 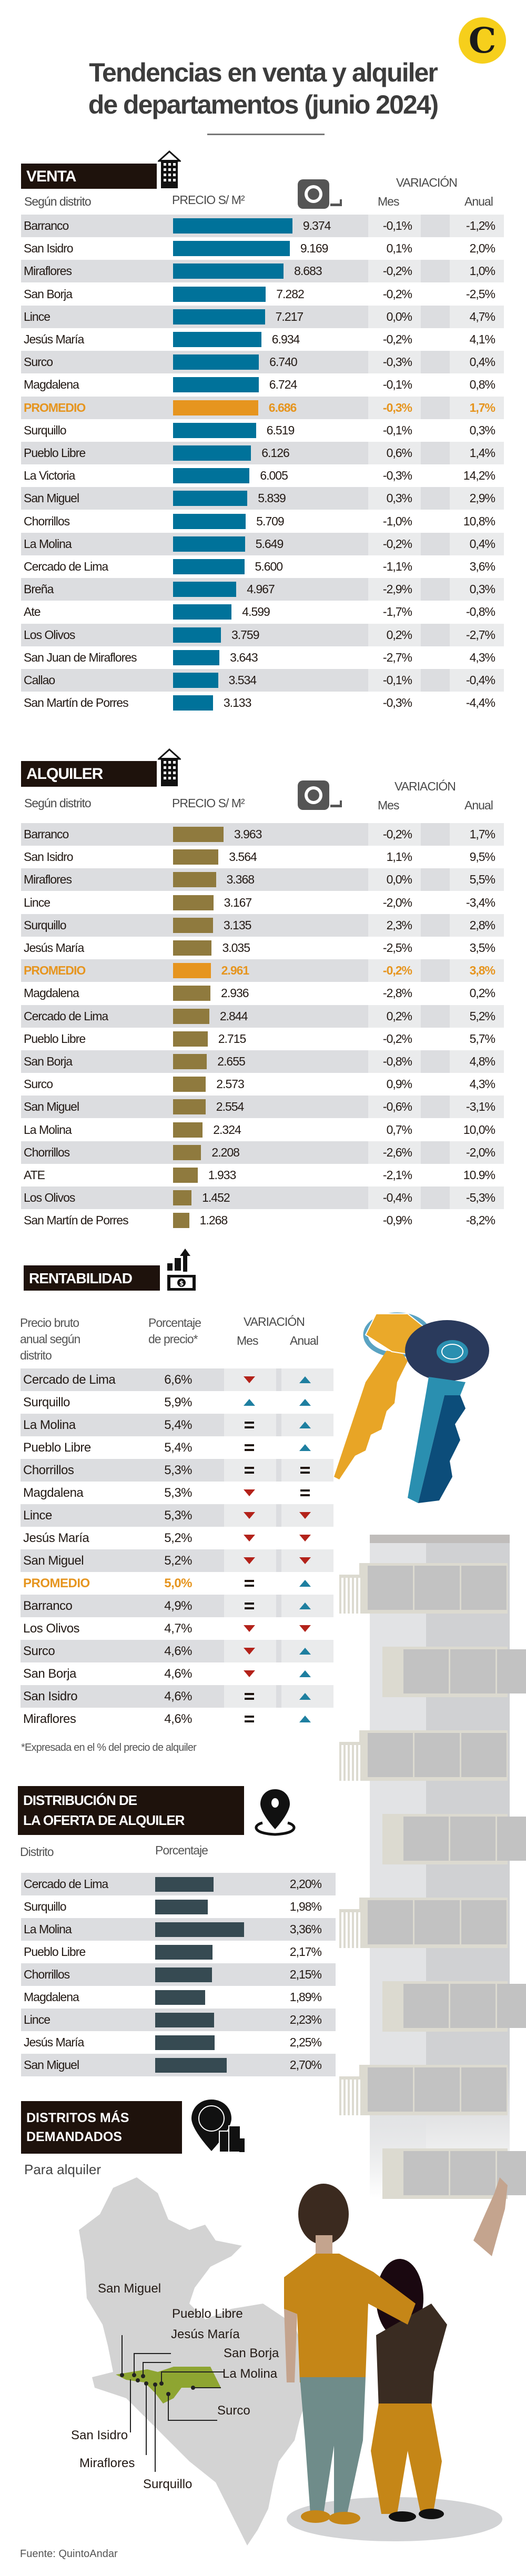 I want to click on percentage-value: 5,3%, so click(x=178, y=1493).